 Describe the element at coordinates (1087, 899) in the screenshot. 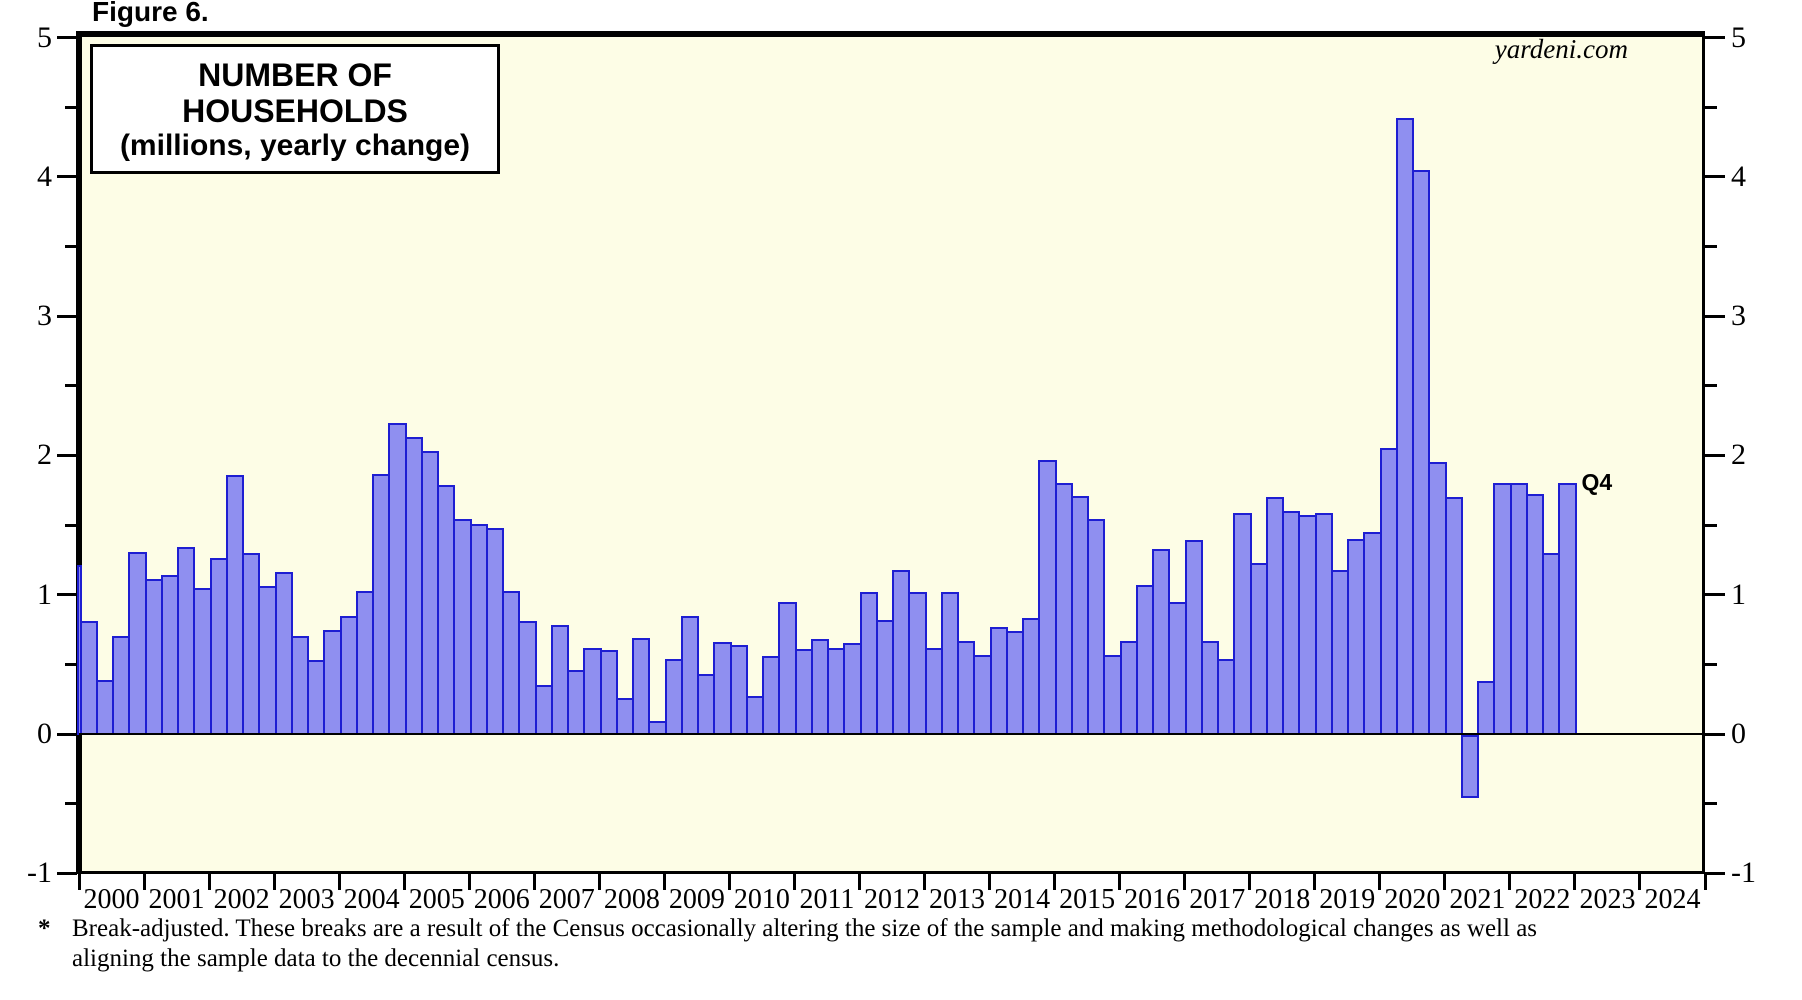

I see `x-year-label-2015: 2015` at that location.